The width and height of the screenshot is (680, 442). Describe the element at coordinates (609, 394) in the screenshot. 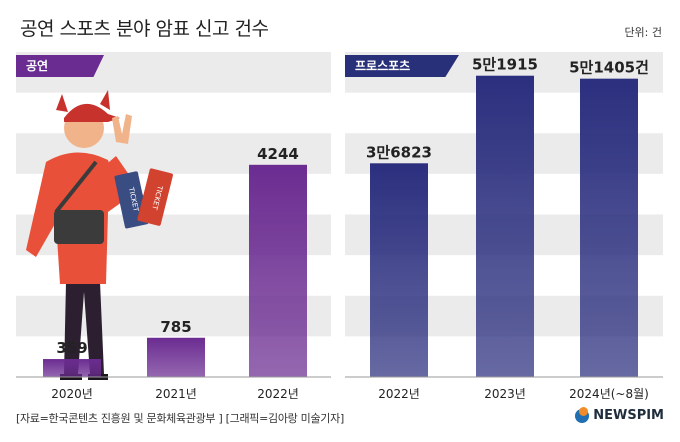

I see `sports-category-label-2: 2024년(~8월)` at that location.